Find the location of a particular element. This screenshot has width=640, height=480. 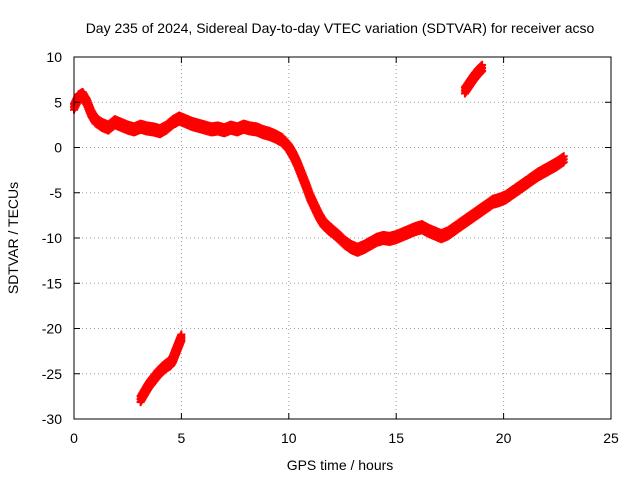

y-tick-label: -30 is located at coordinates (52, 419).